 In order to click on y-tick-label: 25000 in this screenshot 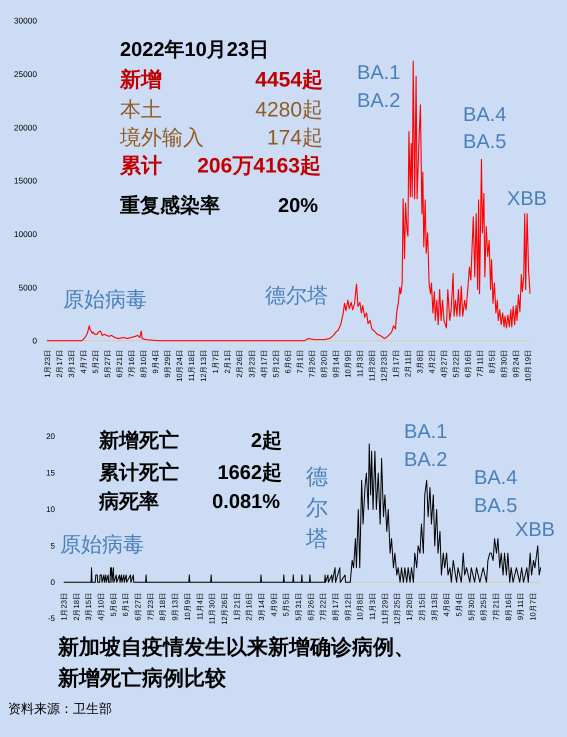, I will do `click(26, 74)`.